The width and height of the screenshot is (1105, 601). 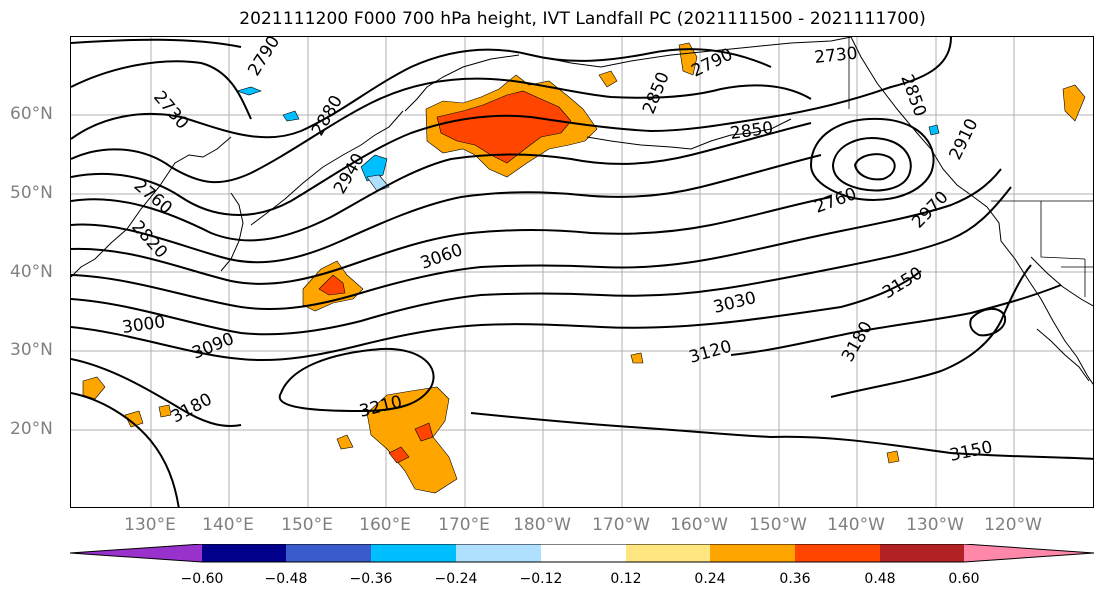 What do you see at coordinates (935, 525) in the screenshot?
I see `lon-label: 130°W` at bounding box center [935, 525].